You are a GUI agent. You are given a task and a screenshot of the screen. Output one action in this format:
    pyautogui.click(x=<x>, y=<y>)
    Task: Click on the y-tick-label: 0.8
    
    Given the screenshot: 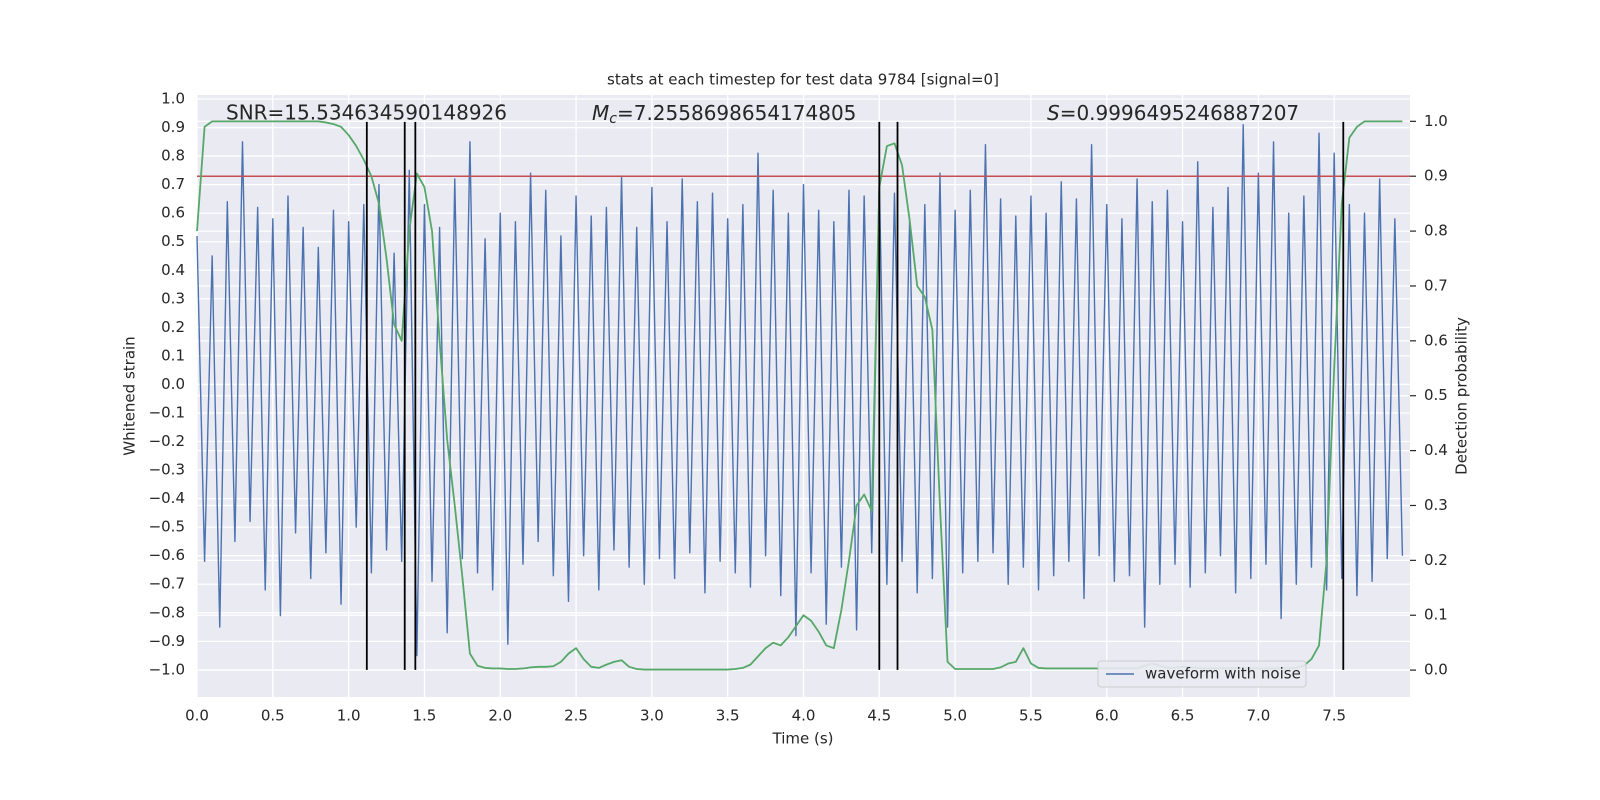 What is the action you would take?
    pyautogui.click(x=173, y=156)
    